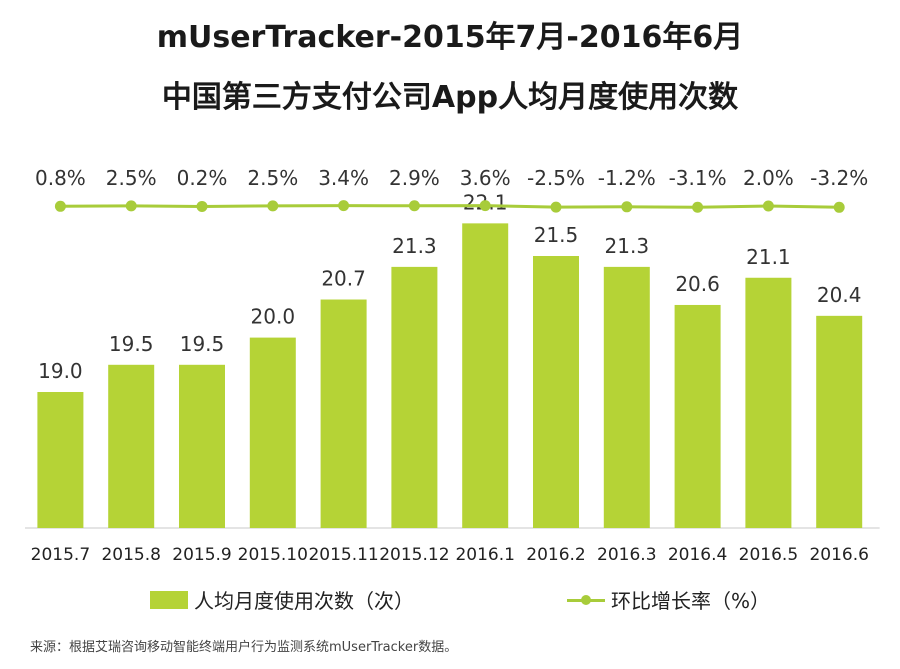 The height and width of the screenshot is (669, 900). I want to click on bar-value-label: 21.1, so click(768, 257).